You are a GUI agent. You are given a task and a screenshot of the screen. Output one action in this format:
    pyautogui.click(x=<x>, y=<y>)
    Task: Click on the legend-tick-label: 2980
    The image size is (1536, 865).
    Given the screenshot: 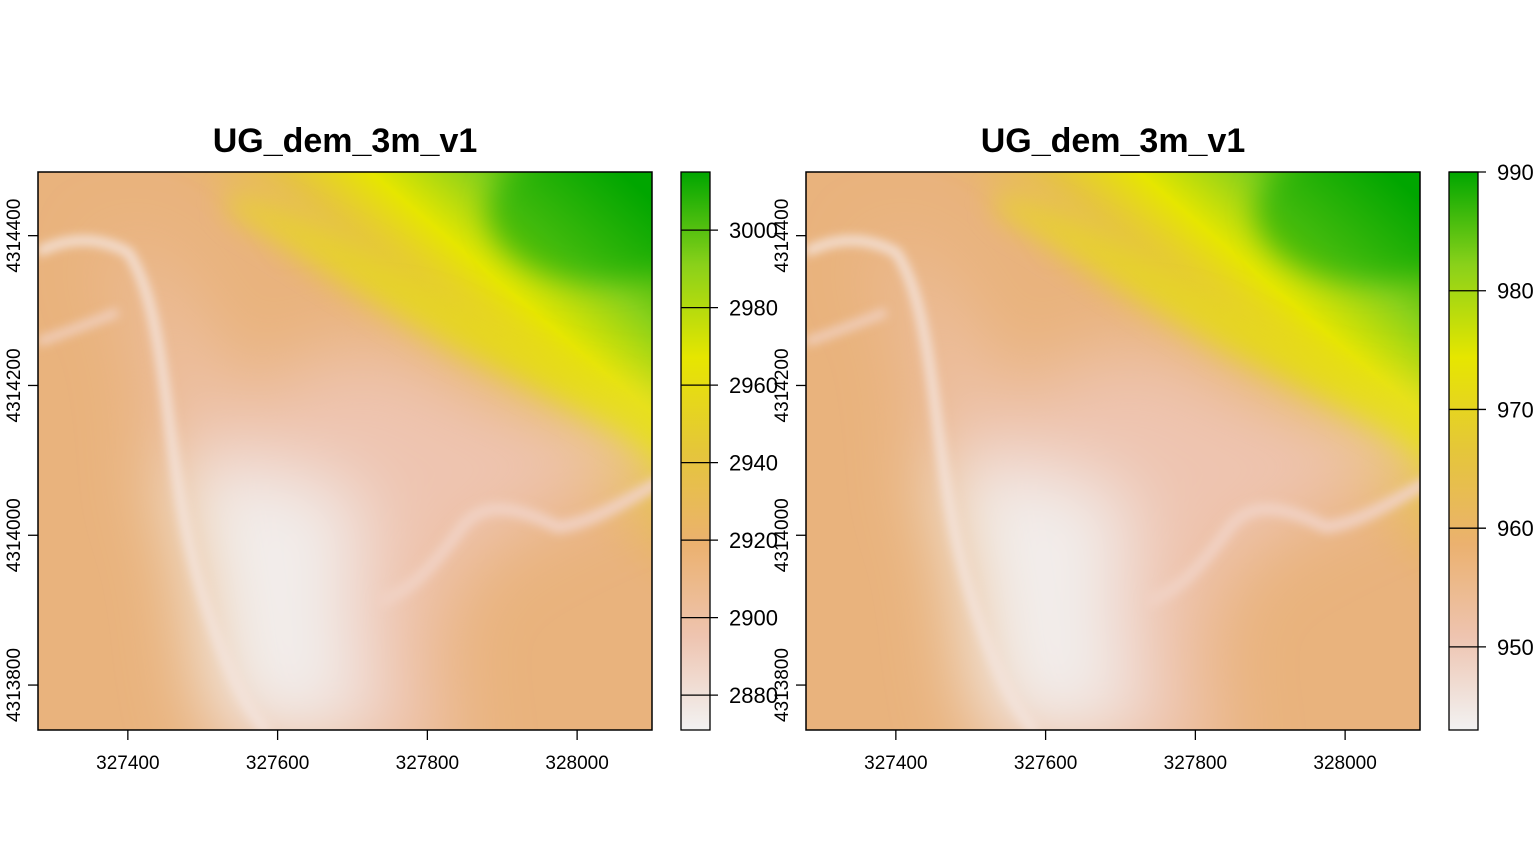 What is the action you would take?
    pyautogui.click(x=753, y=308)
    